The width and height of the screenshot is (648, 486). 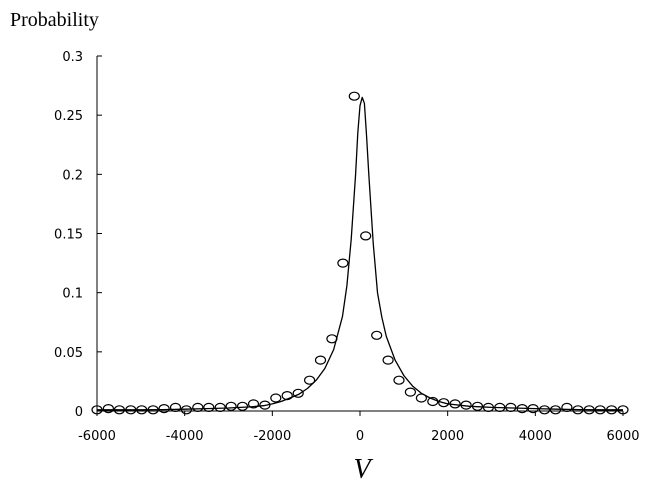 What do you see at coordinates (185, 436) in the screenshot?
I see `x-tick-label: -4000` at bounding box center [185, 436].